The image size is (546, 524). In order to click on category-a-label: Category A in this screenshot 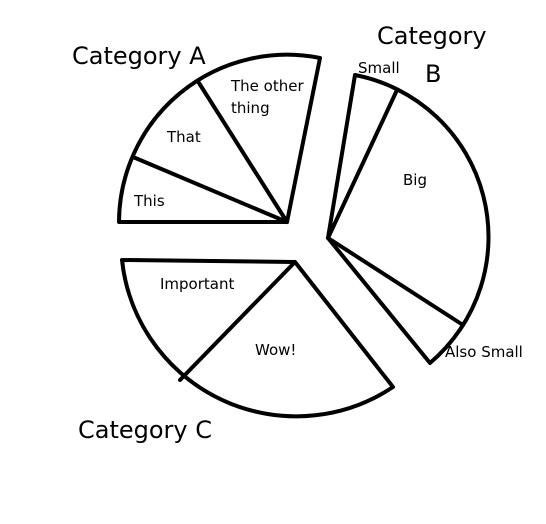, I will do `click(139, 56)`.